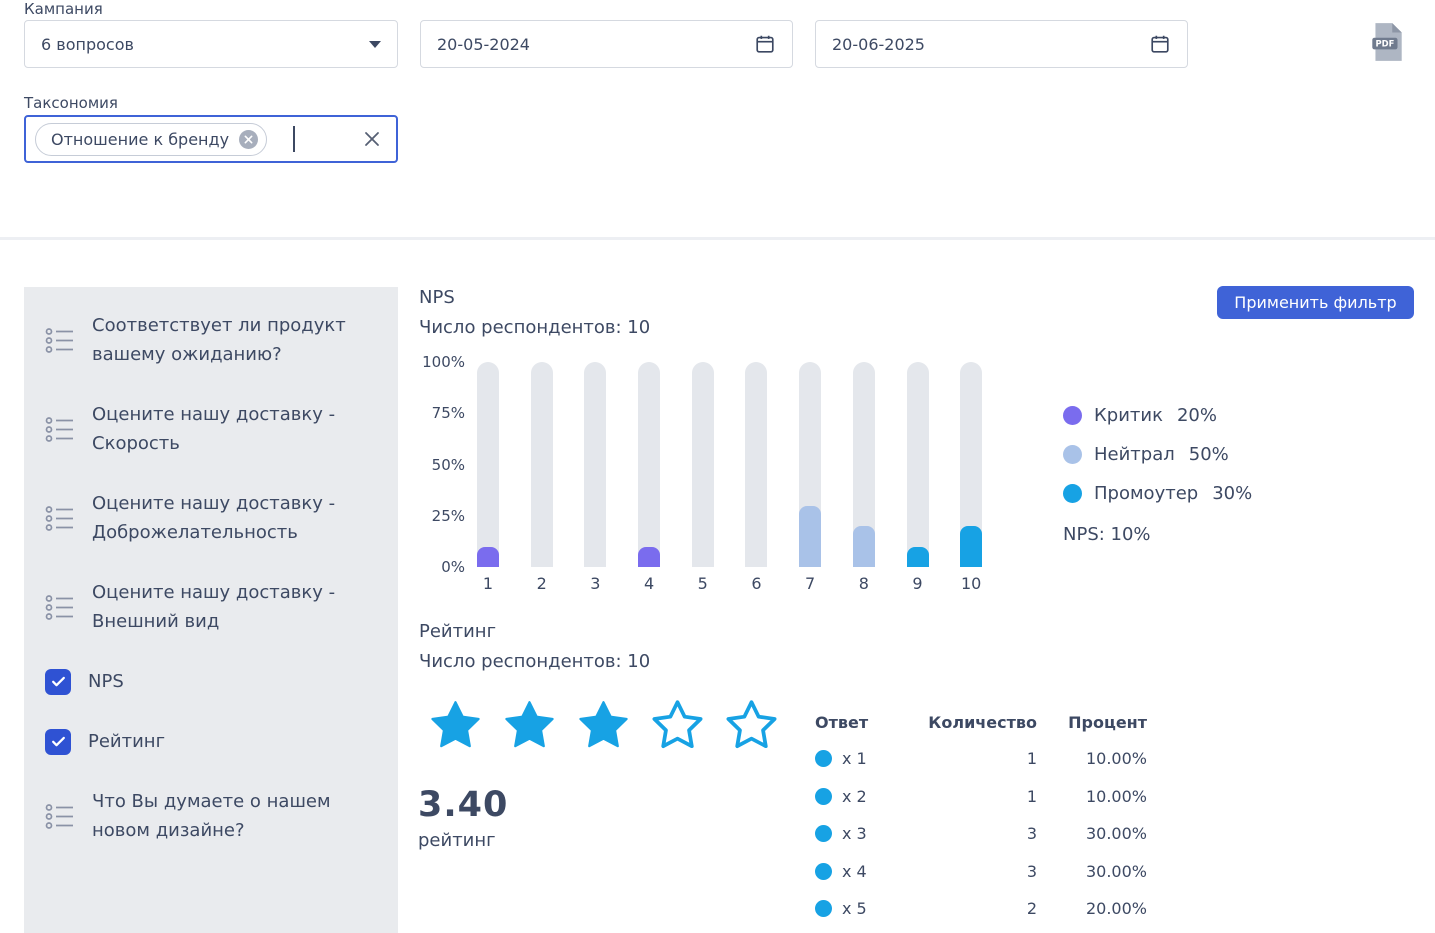  I want to click on sidebar-item: Оцените нашу доставку - Внешний вид, so click(213, 607).